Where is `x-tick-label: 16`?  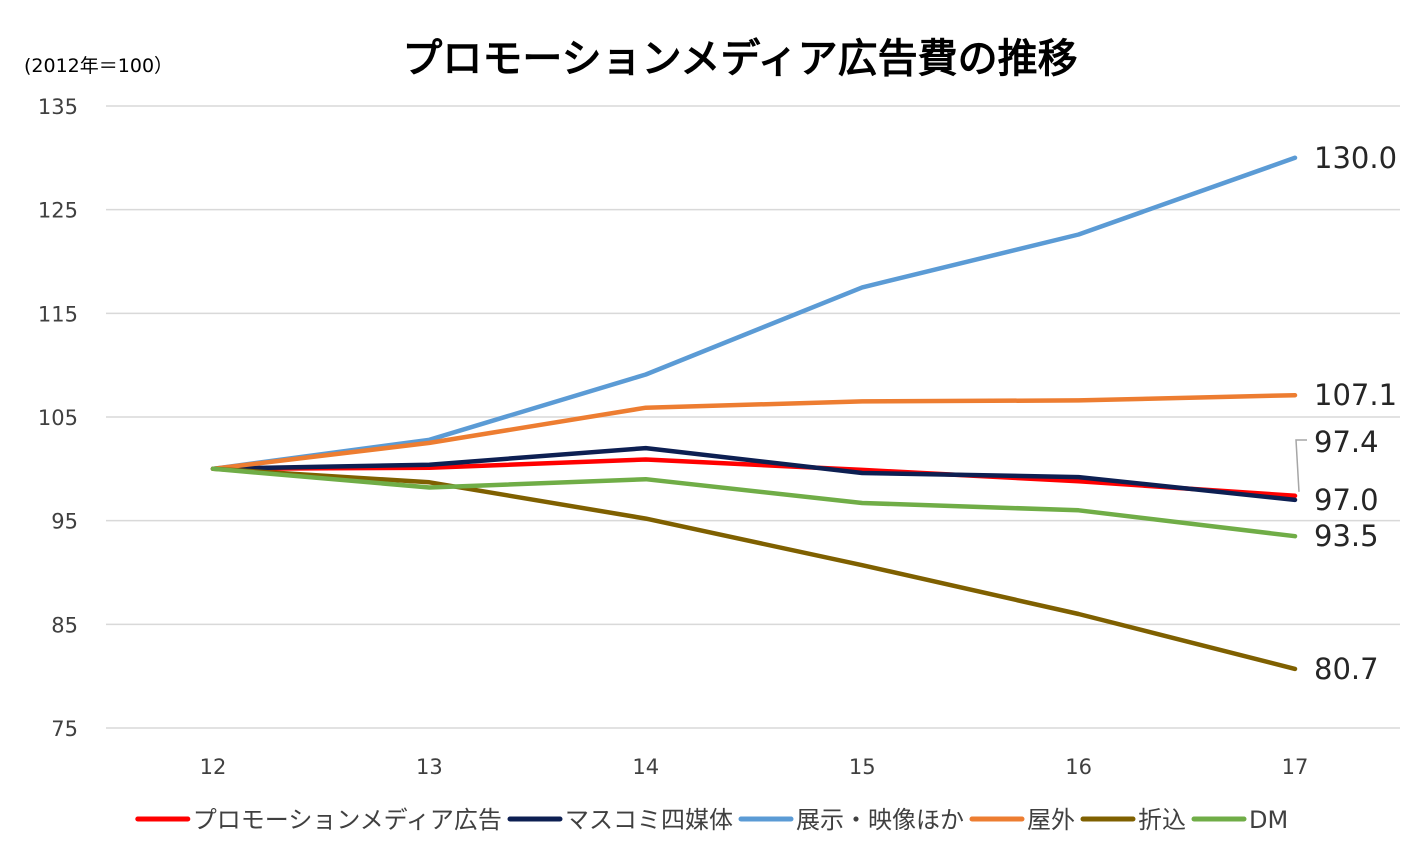 x-tick-label: 16 is located at coordinates (1078, 767).